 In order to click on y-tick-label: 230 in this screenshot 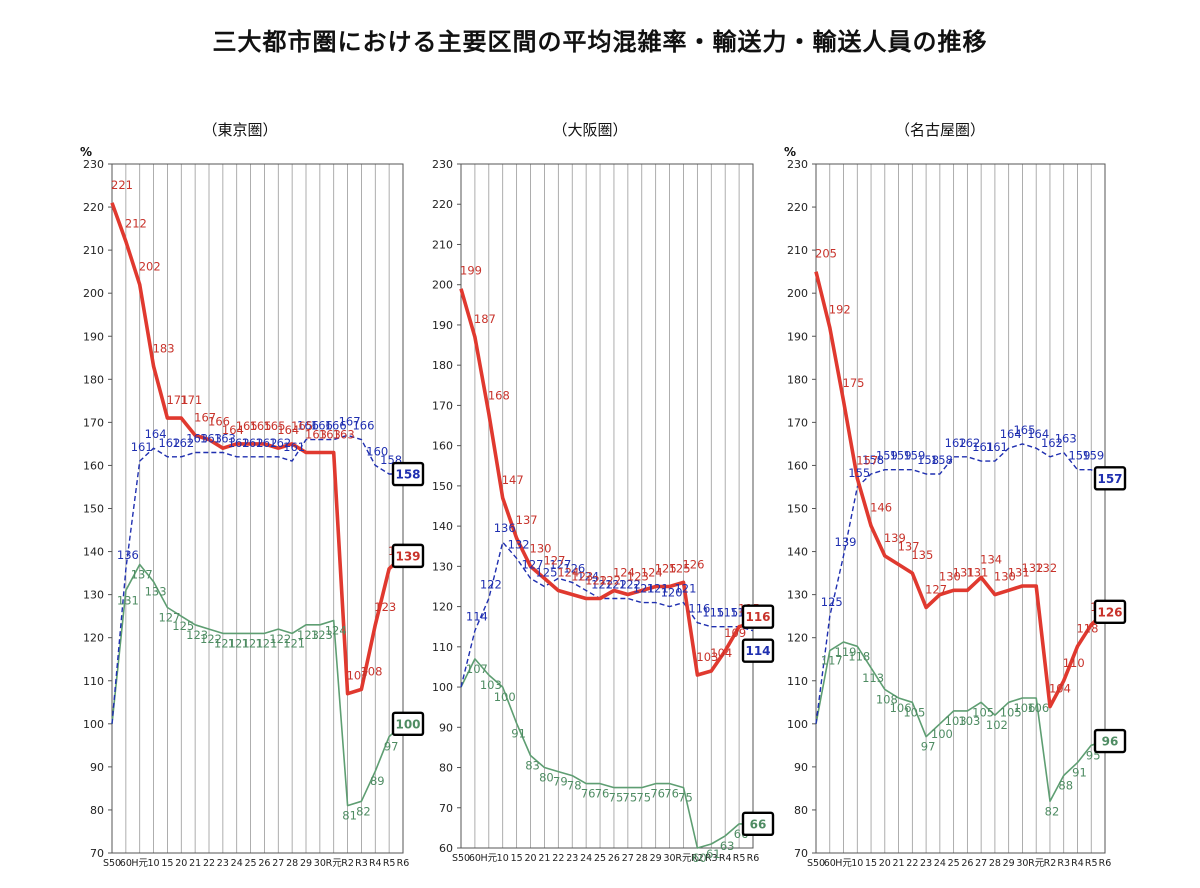, I will do `click(797, 164)`.